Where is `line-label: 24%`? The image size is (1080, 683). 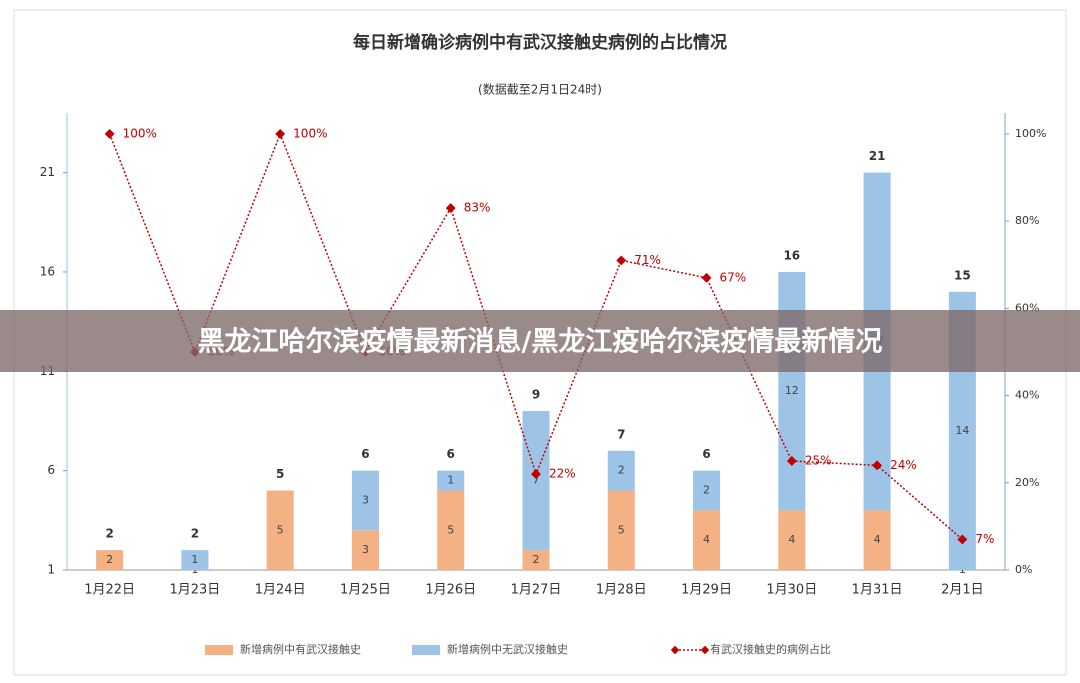
line-label: 24% is located at coordinates (903, 465).